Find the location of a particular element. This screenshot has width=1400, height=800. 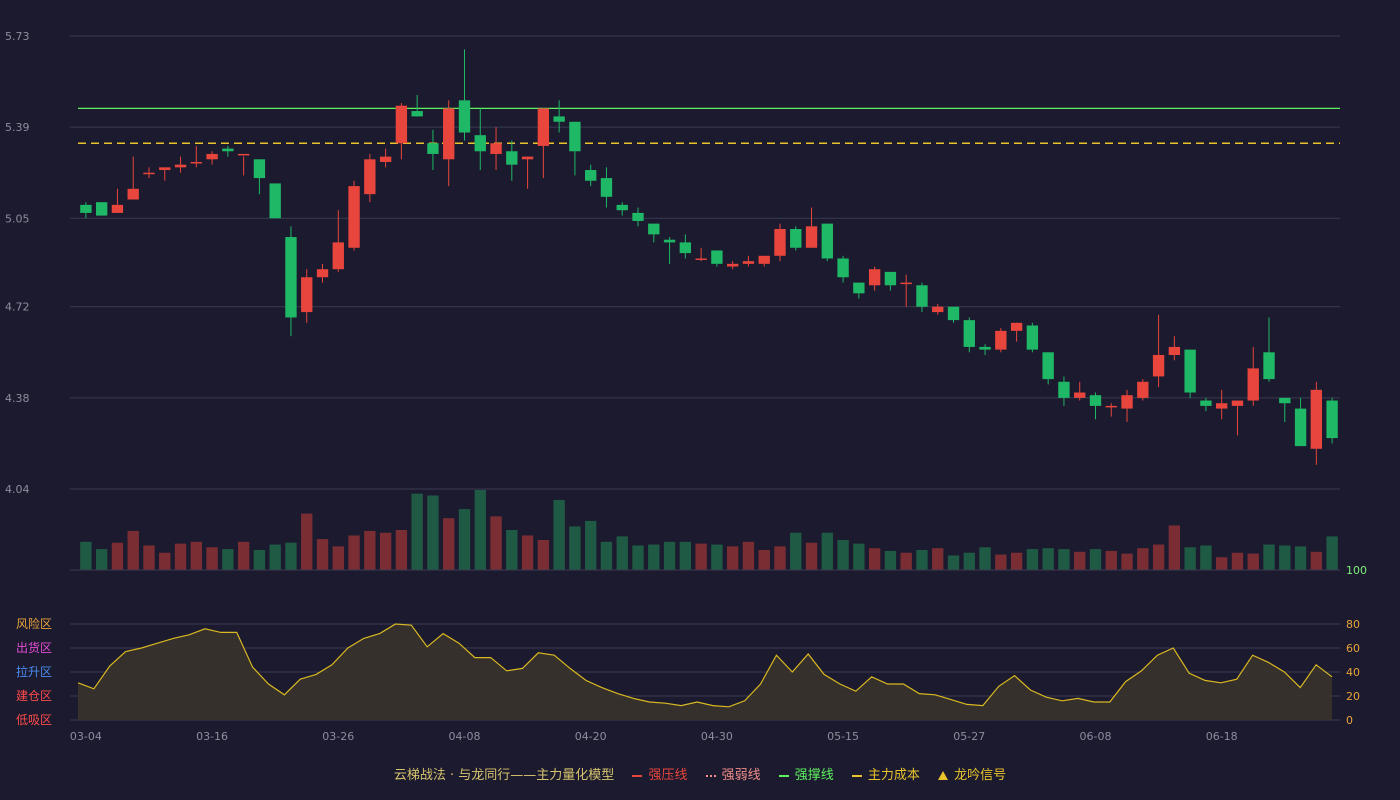

legend-item-support: 强撑线 is located at coordinates (806, 773).